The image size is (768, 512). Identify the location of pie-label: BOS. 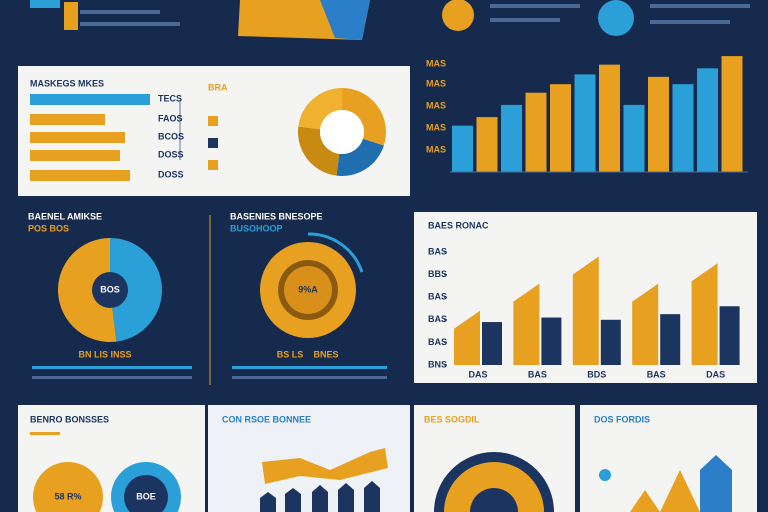
(110, 289).